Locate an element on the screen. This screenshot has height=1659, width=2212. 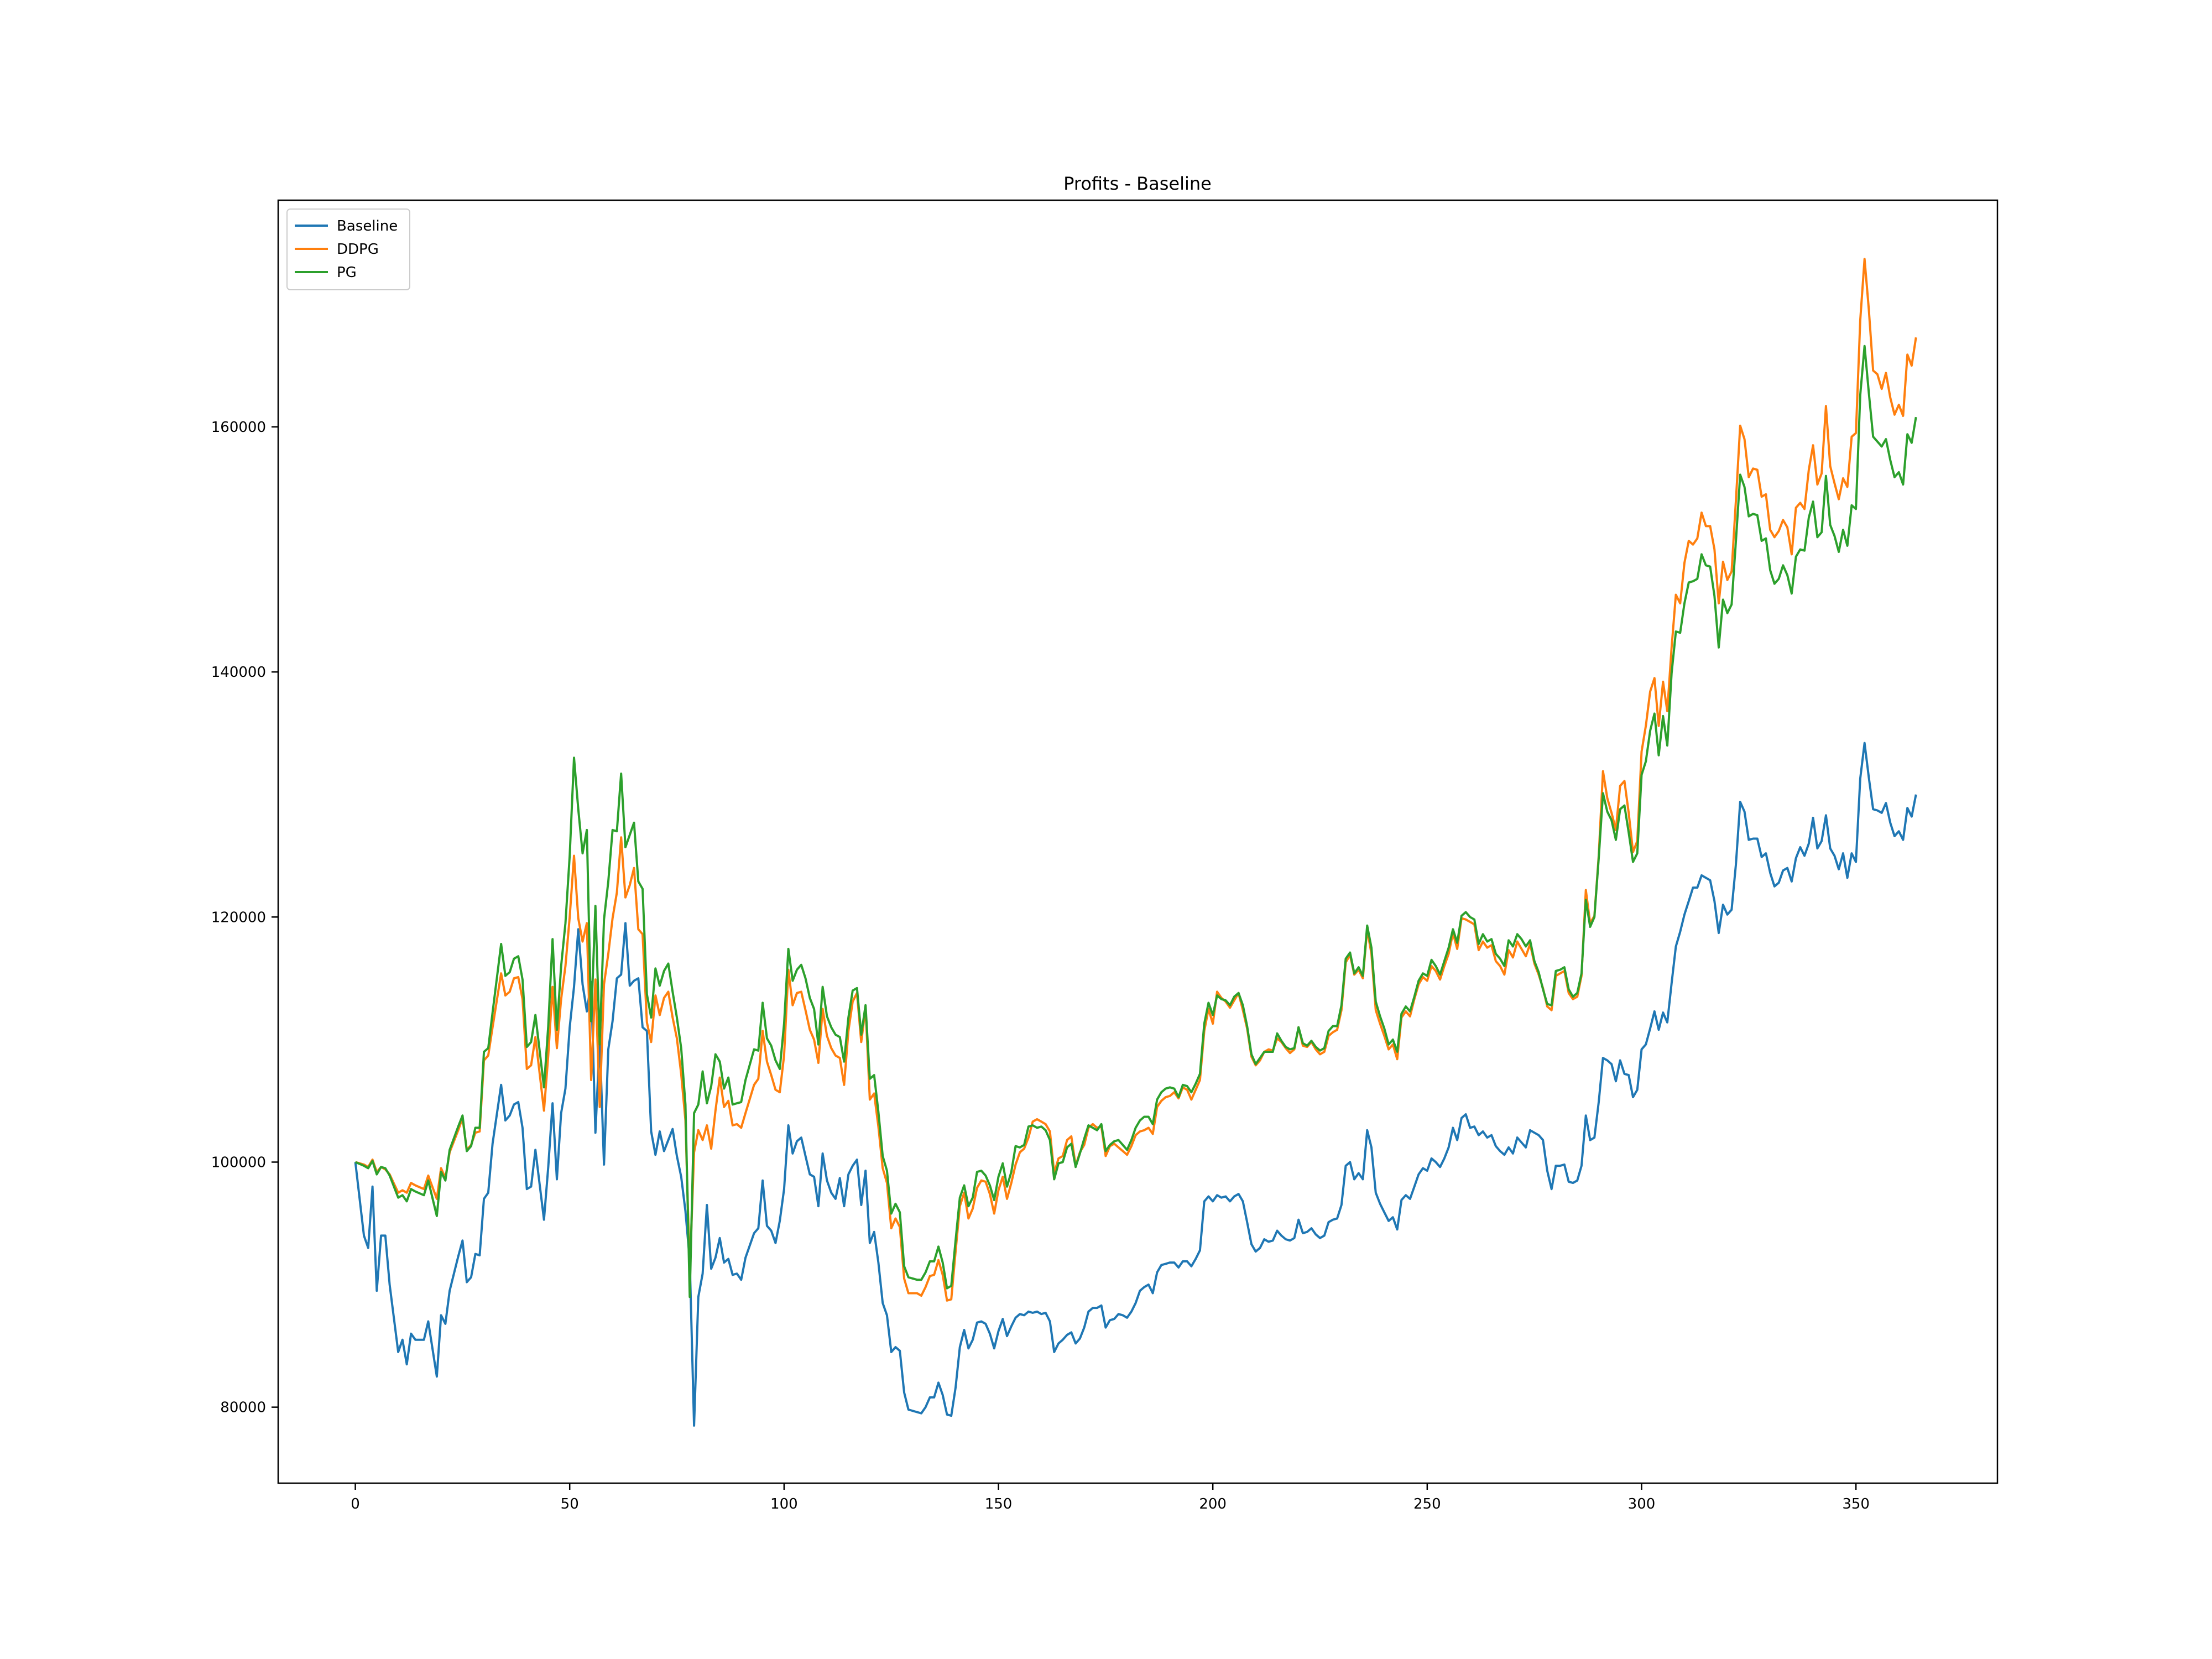
legend: Baseline DDPG PG is located at coordinates (348, 249).